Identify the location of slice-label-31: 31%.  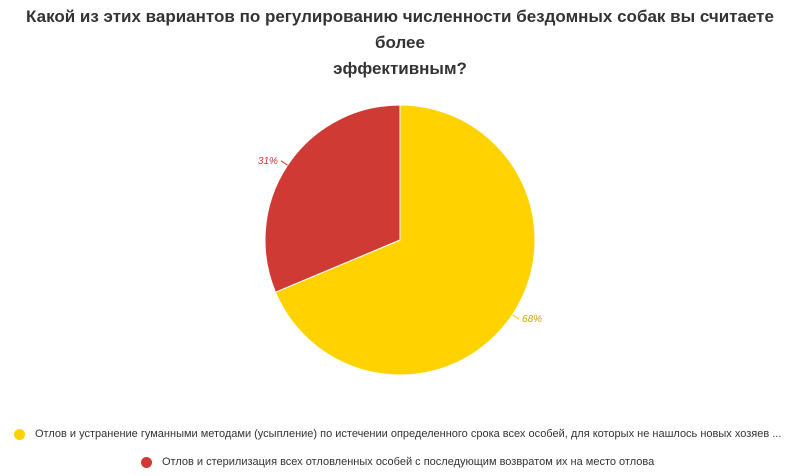
(268, 161).